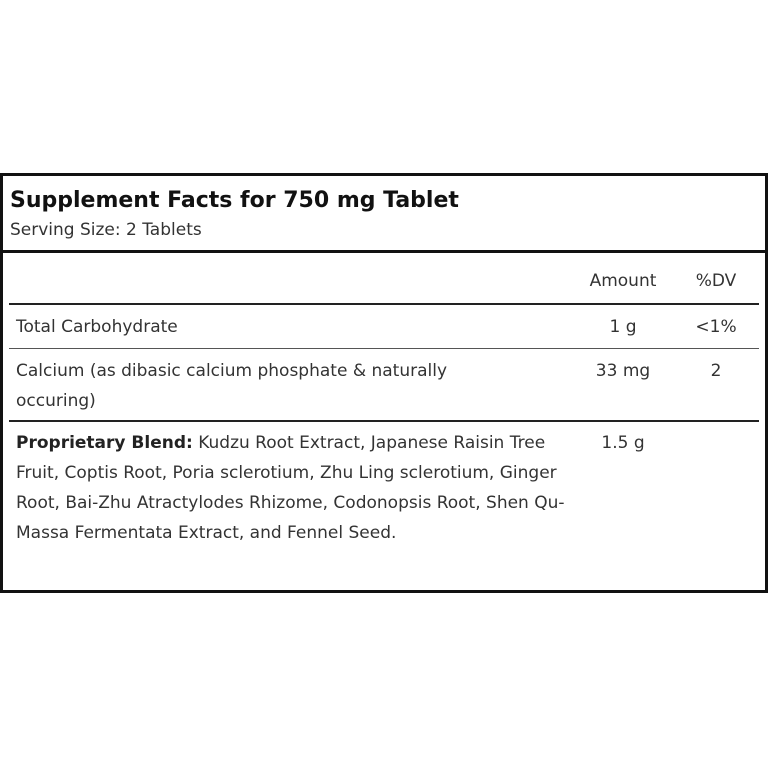 The width and height of the screenshot is (768, 768). What do you see at coordinates (104, 443) in the screenshot?
I see `blend-label: Proprietary Blend:` at bounding box center [104, 443].